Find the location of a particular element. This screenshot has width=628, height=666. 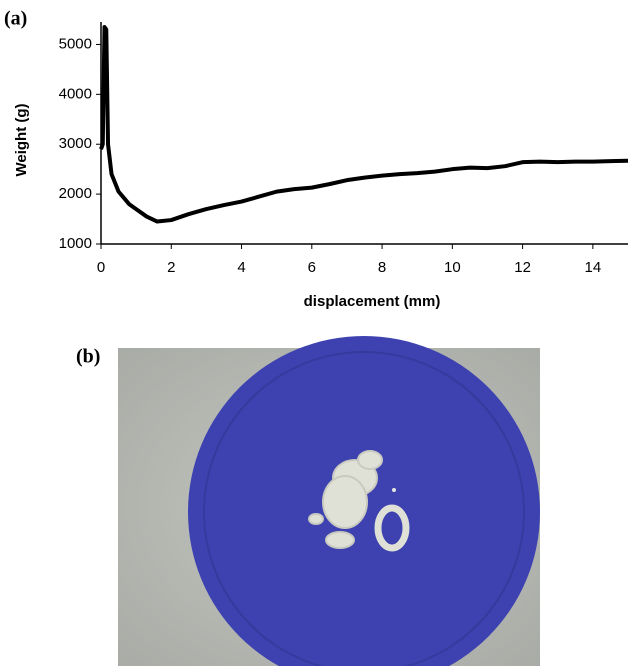

x-axis-title: displacement (mm) is located at coordinates (372, 301).